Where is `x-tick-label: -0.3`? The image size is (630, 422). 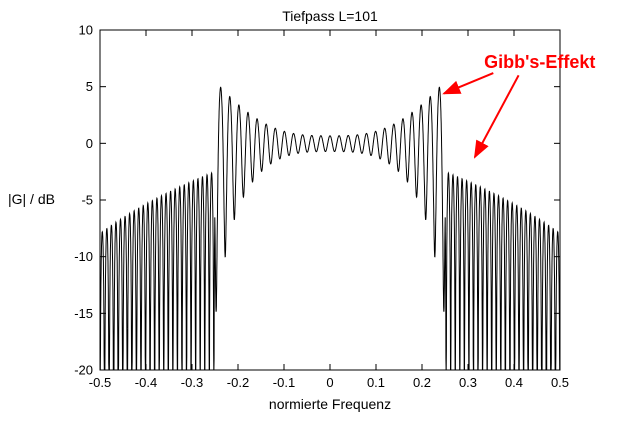 x-tick-label: -0.3 is located at coordinates (192, 382).